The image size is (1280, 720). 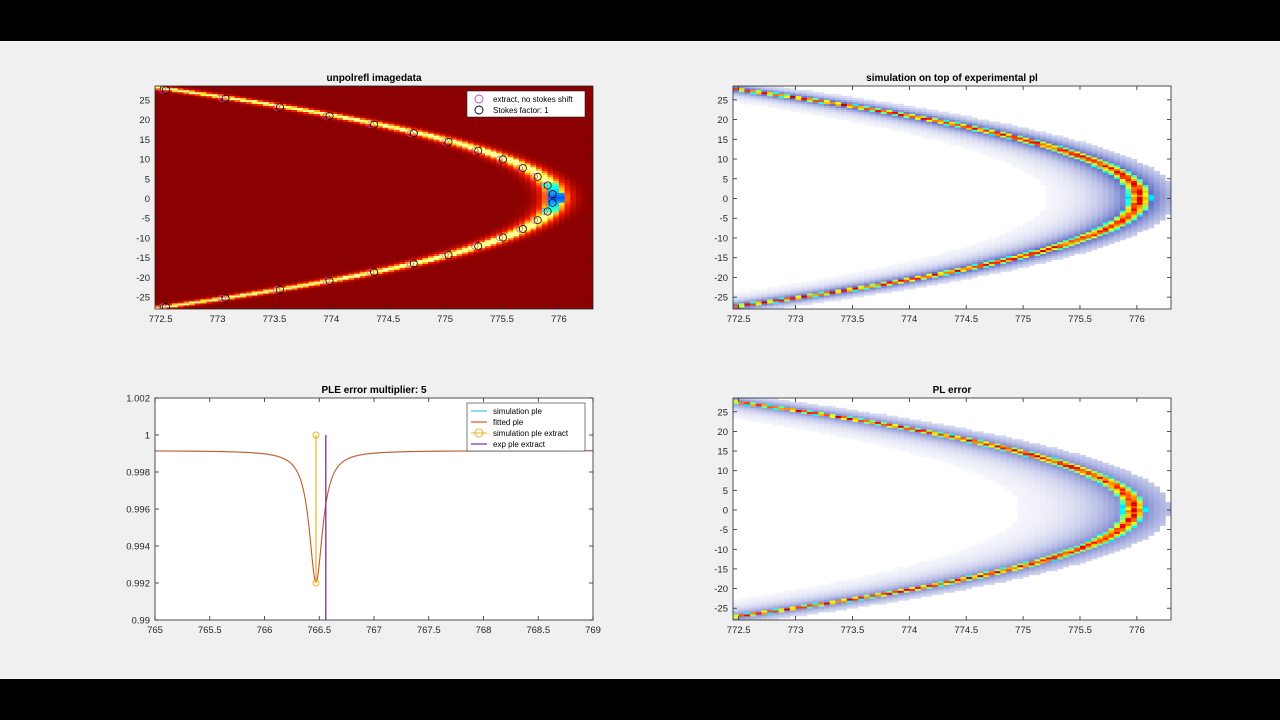 I want to click on x-tick-label: 776, so click(x=1137, y=319).